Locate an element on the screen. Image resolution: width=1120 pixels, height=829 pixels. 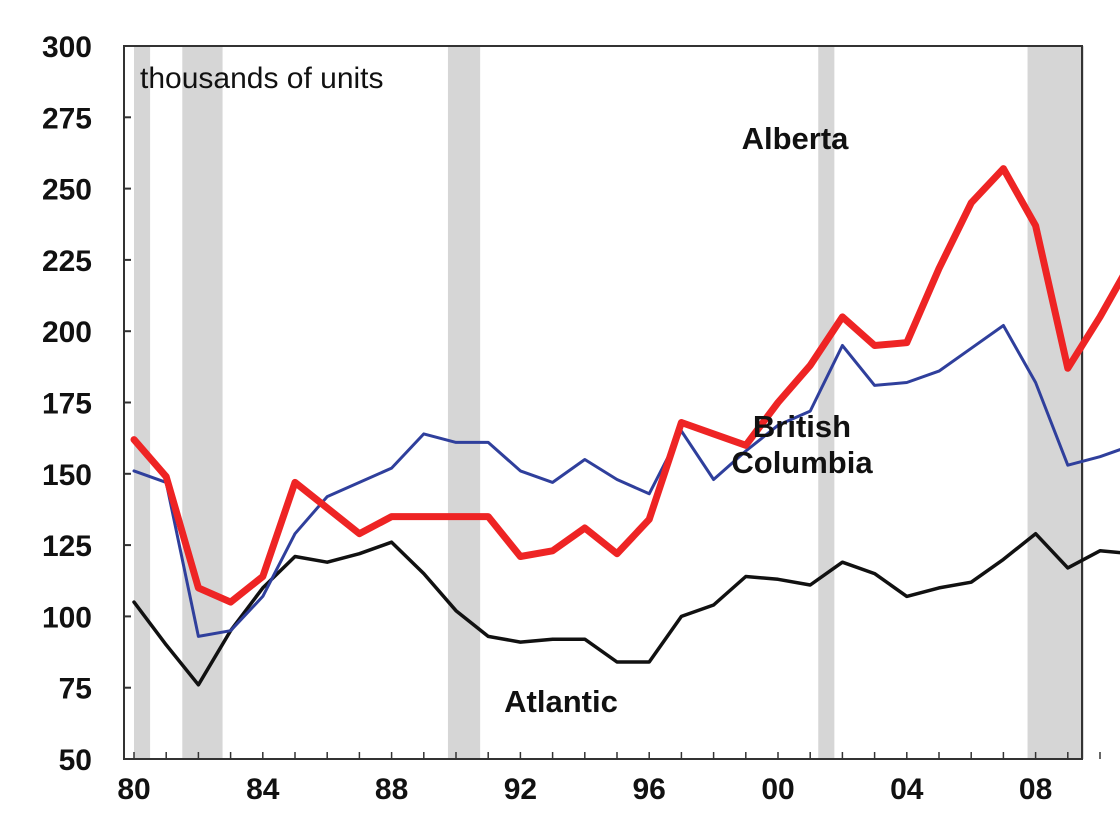
y-tick-label: 200 is located at coordinates (67, 332).